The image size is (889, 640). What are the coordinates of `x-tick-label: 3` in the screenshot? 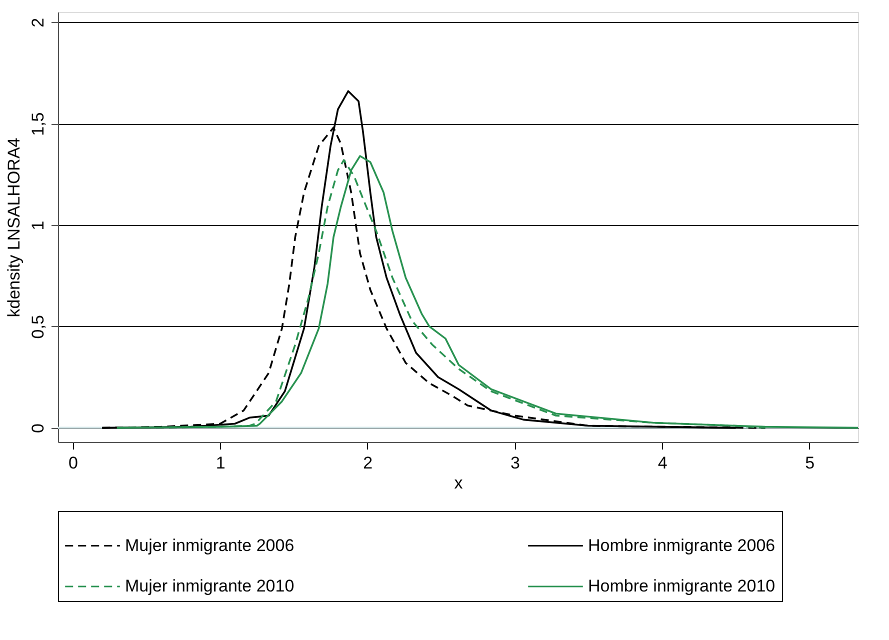 It's located at (515, 463).